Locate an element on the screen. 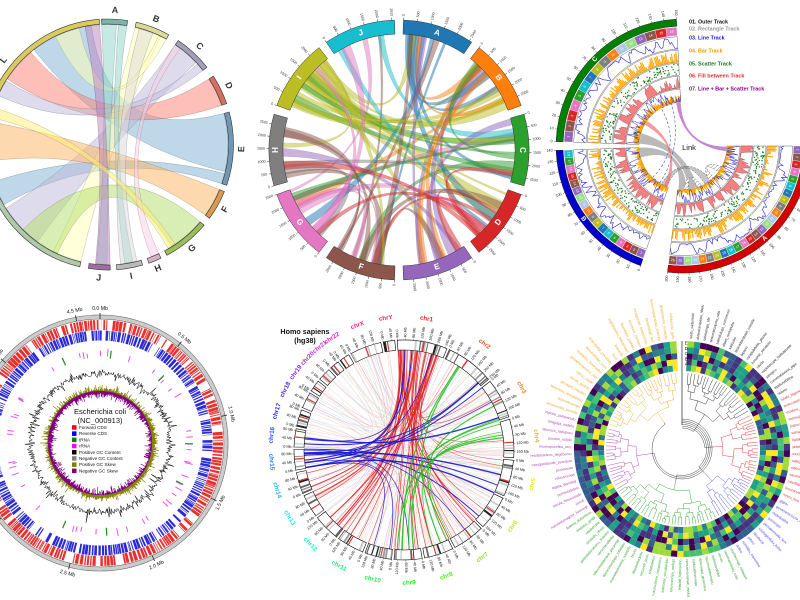 The width and height of the screenshot is (800, 600). svg-text: 130 is located at coordinates (550, 162).